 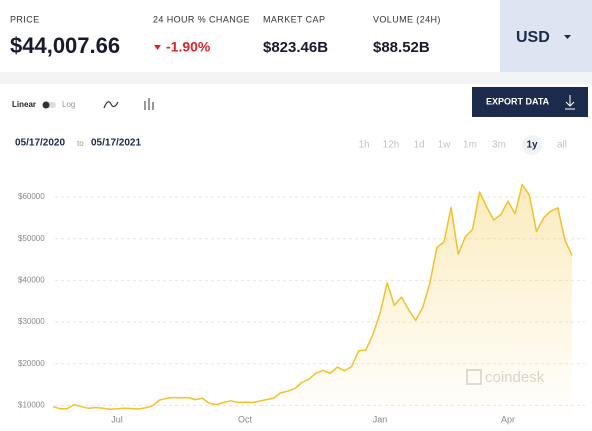 I want to click on export-bg, so click(x=530, y=102).